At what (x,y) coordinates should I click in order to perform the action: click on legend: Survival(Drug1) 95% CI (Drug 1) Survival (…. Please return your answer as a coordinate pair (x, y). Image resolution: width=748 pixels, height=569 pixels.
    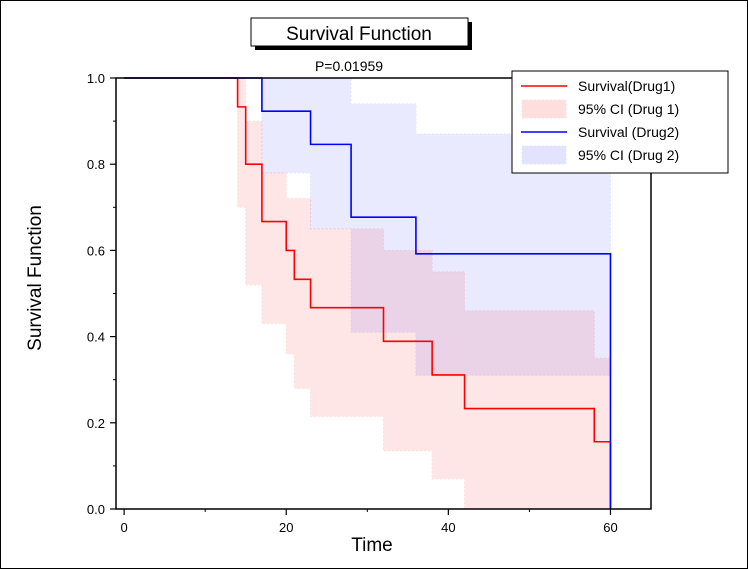
    Looking at the image, I should click on (620, 122).